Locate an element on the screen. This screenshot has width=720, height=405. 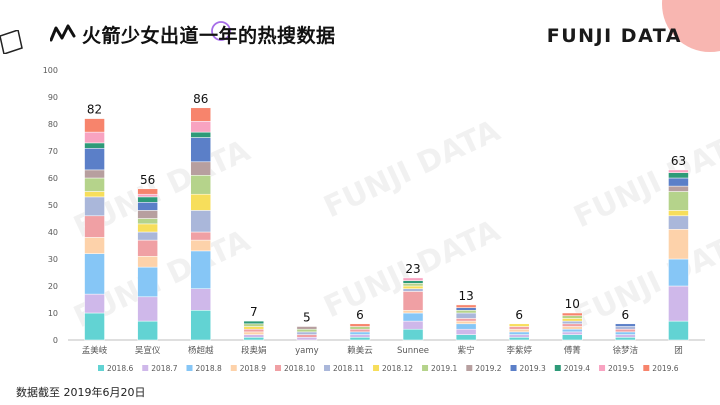
bar-total-label: 10 is located at coordinates (572, 304).